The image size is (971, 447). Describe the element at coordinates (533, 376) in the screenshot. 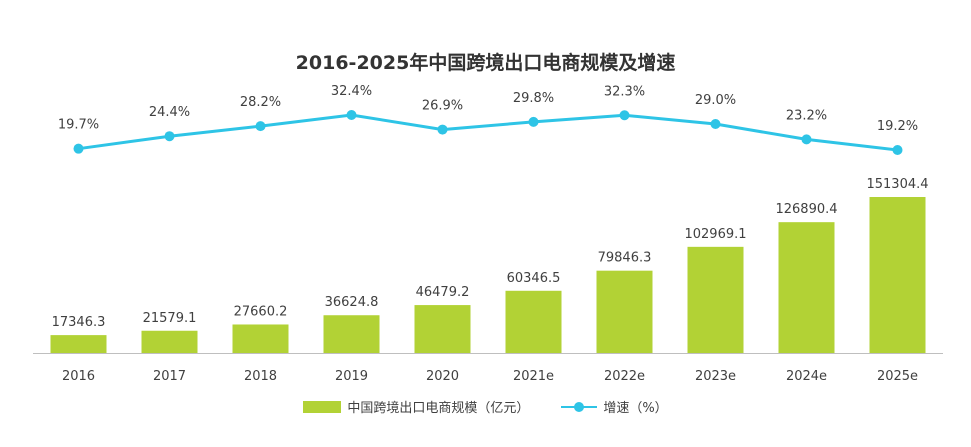

I see `x-tick-label: 2021e` at that location.